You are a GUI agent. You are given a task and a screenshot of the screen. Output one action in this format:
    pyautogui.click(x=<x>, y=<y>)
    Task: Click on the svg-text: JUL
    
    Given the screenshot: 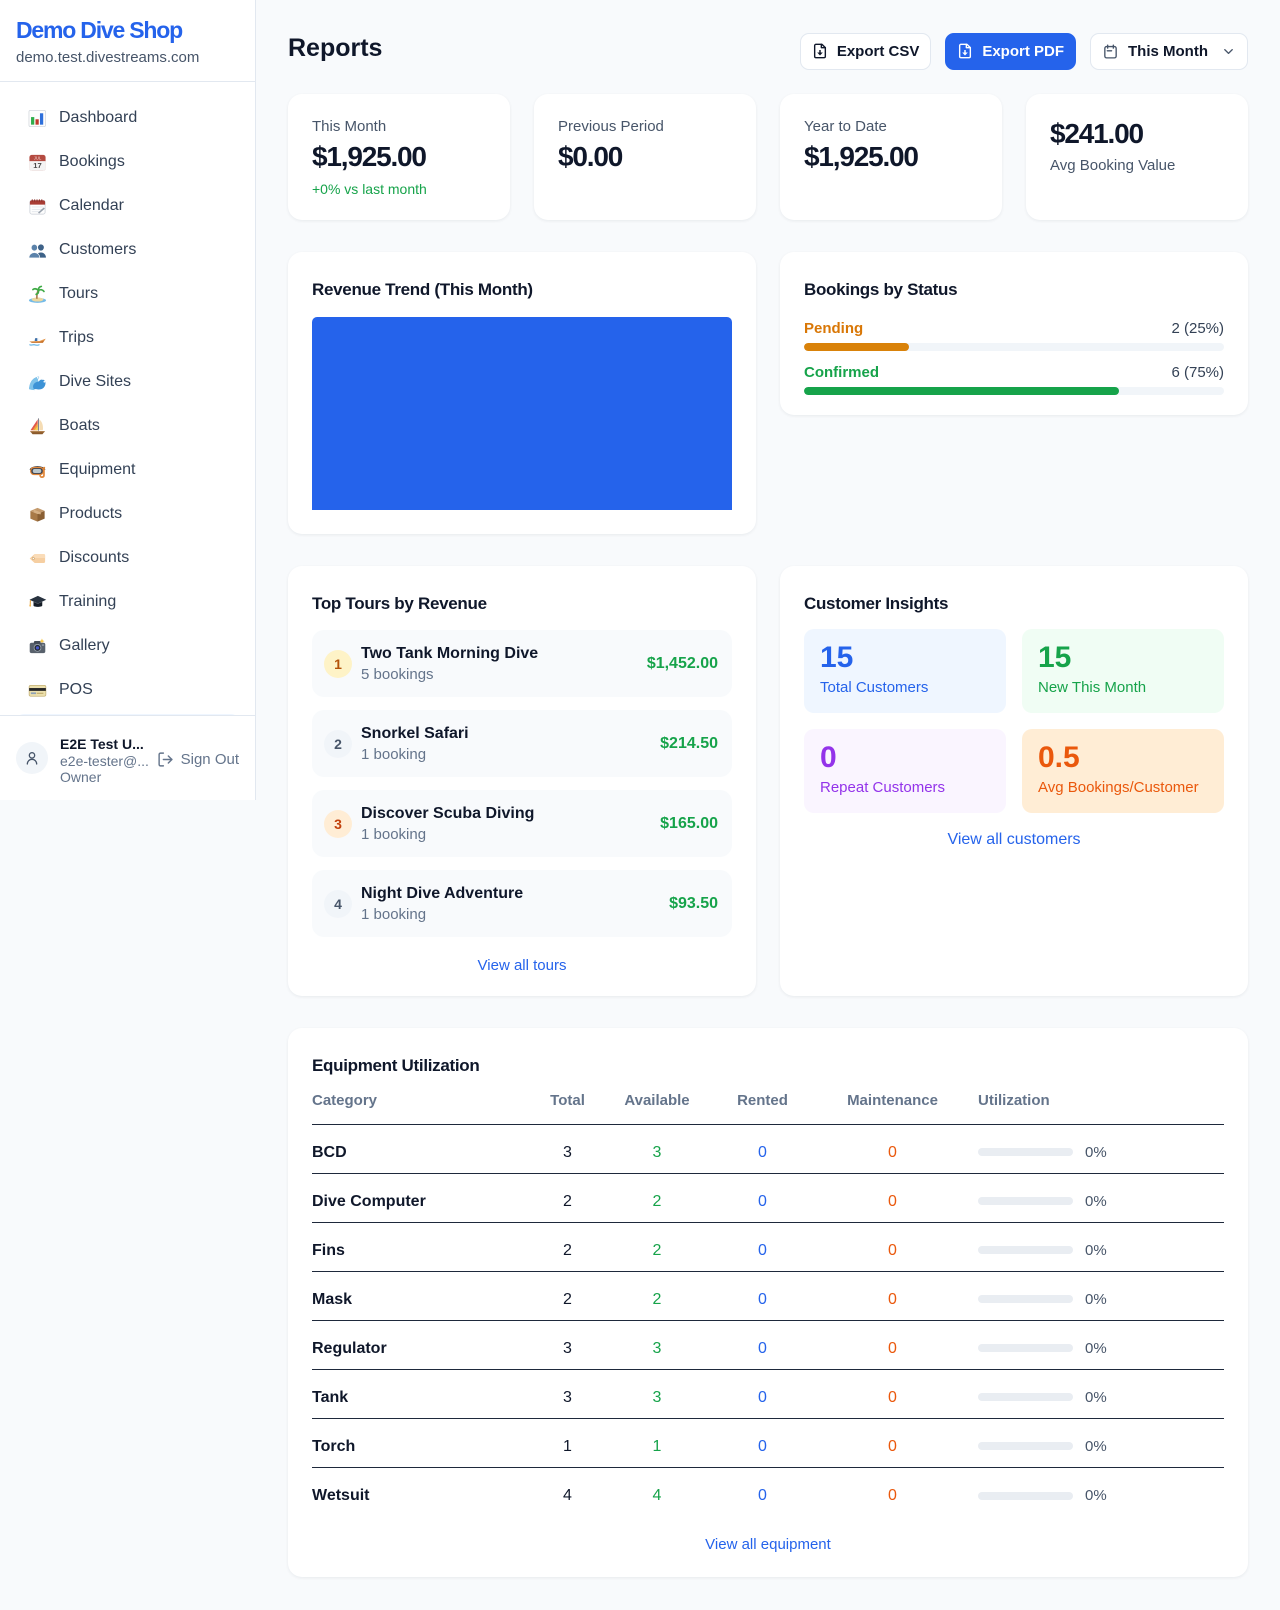 What is the action you would take?
    pyautogui.click(x=38, y=157)
    